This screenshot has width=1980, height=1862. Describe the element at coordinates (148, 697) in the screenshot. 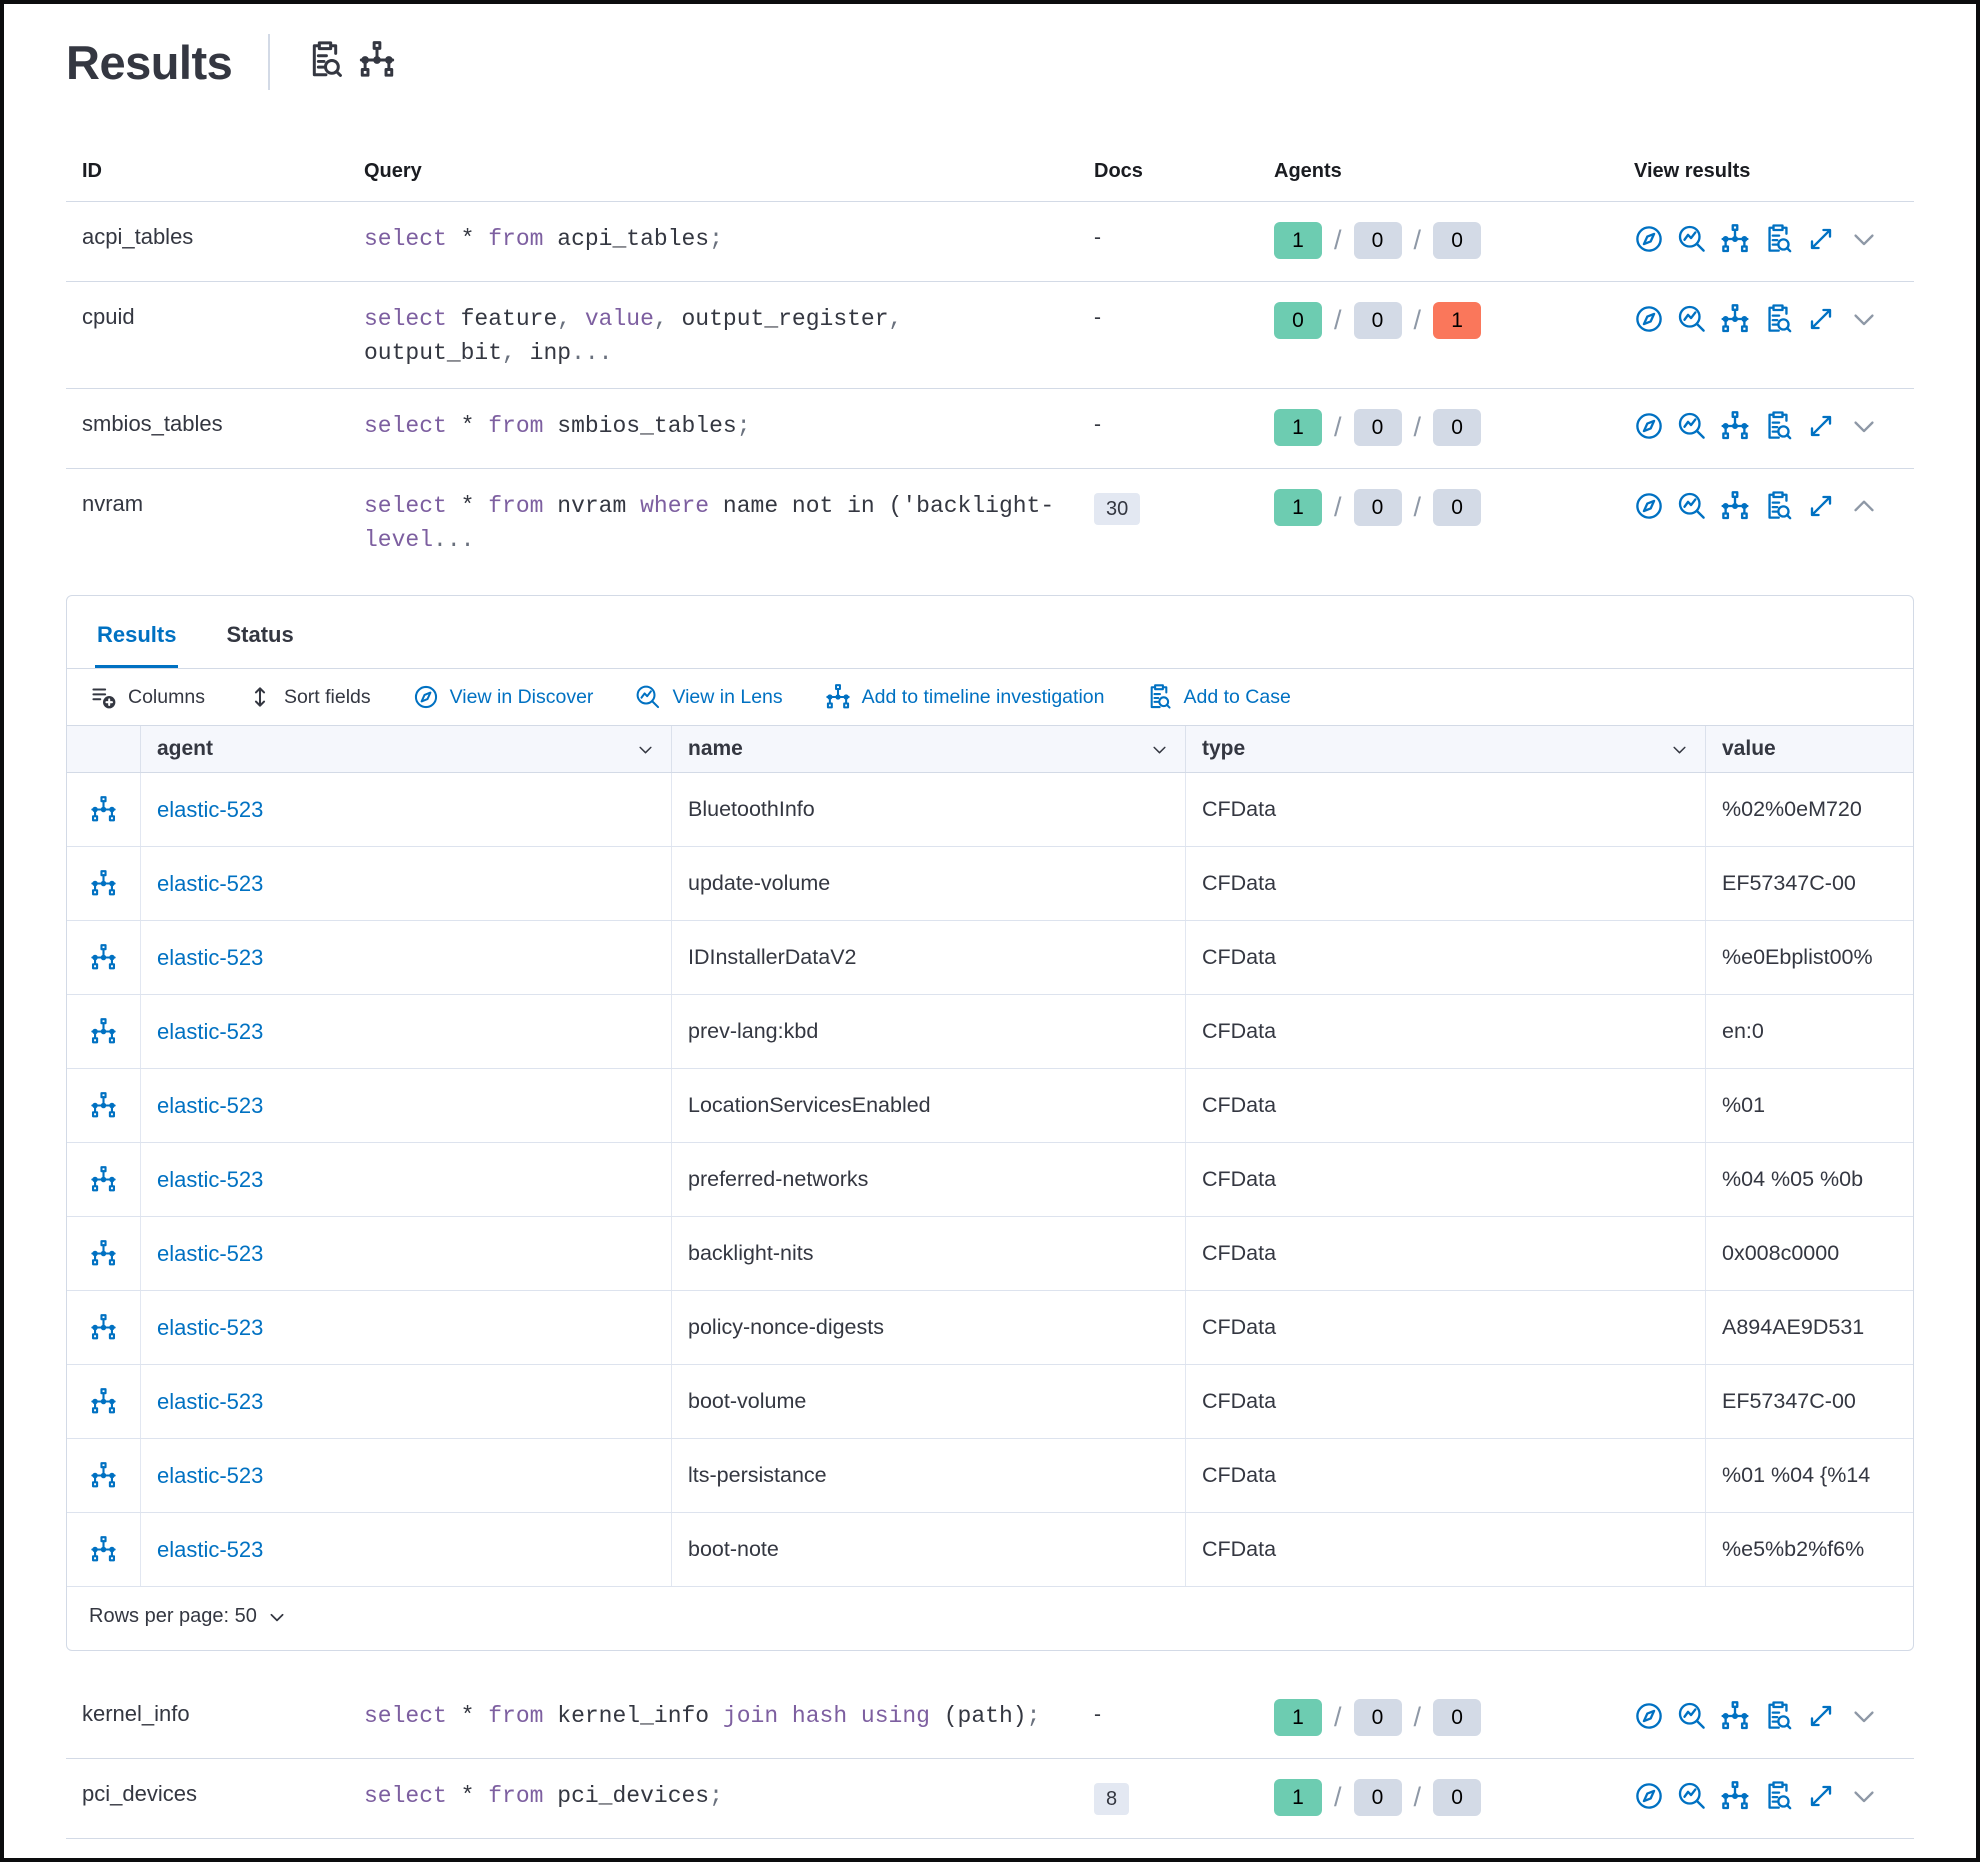

I see `columns-button: Columns` at that location.